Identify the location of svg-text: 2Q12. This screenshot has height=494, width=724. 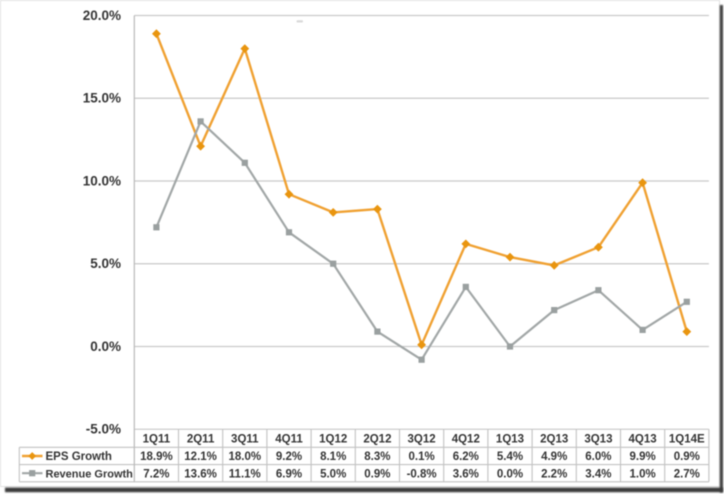
(377, 440).